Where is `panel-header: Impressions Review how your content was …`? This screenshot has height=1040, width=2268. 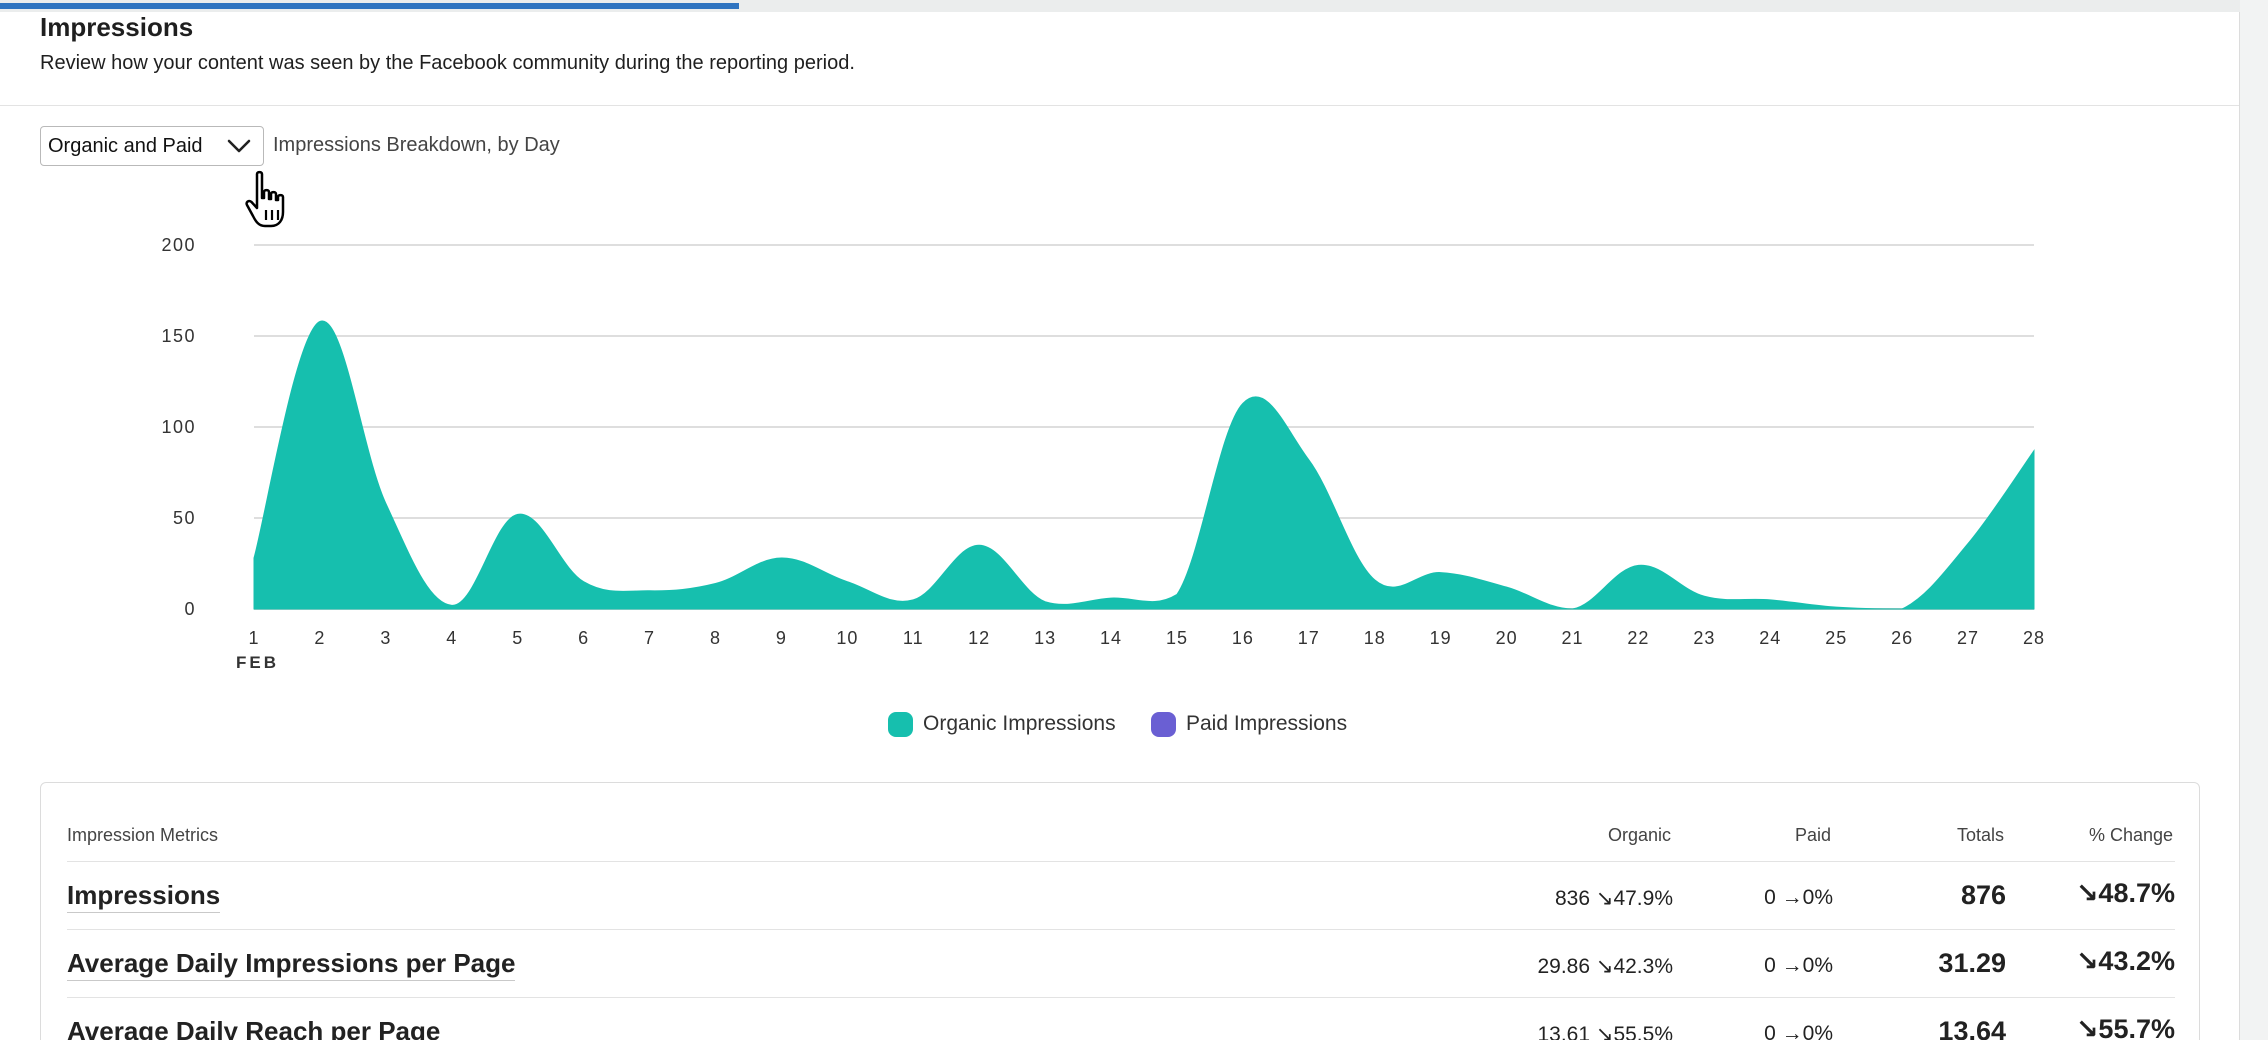
panel-header: Impressions Review how your content was … is located at coordinates (1119, 59).